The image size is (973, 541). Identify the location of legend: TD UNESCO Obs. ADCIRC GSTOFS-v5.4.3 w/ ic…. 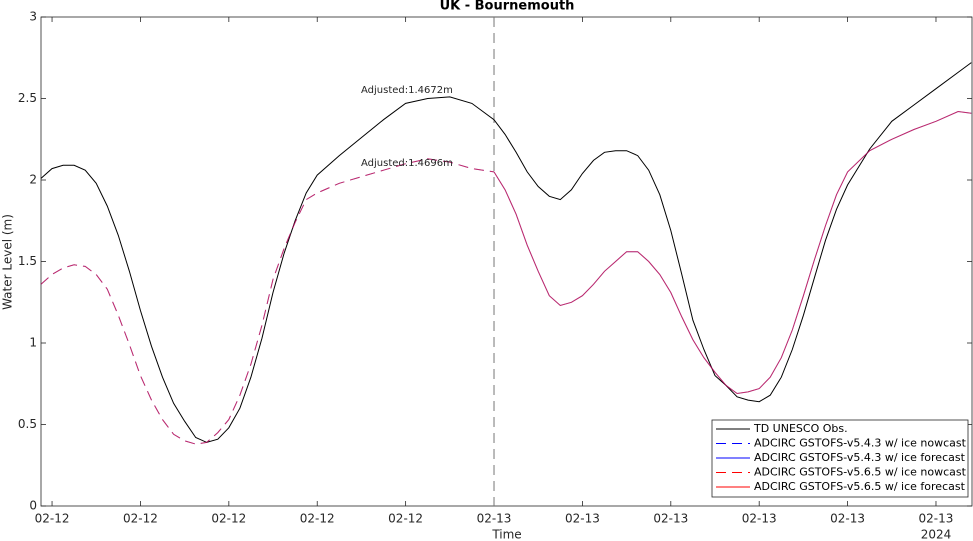
(840, 458).